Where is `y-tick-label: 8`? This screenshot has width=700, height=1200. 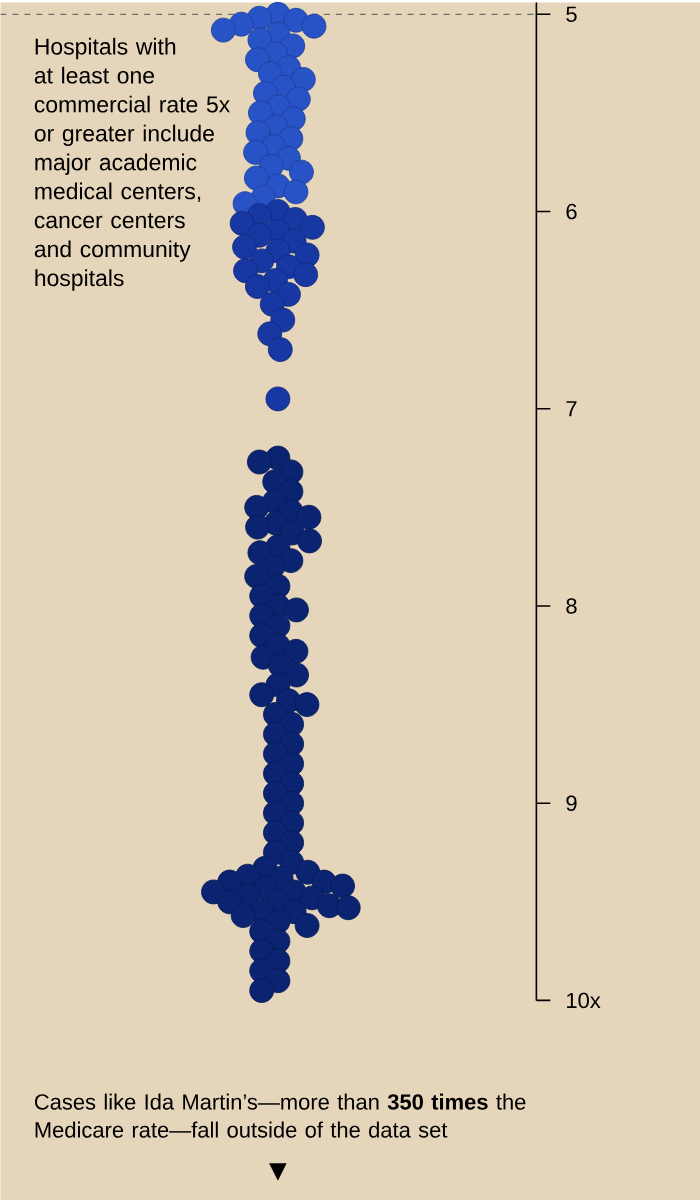
y-tick-label: 8 is located at coordinates (571, 606).